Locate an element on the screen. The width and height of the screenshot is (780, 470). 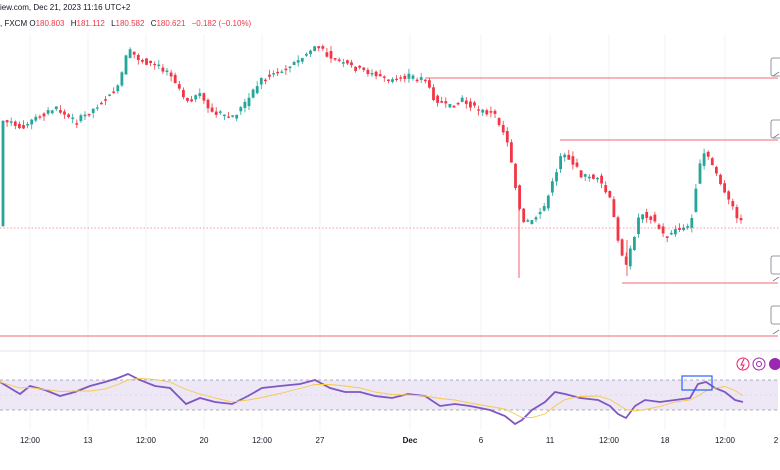
rsi-pane is located at coordinates (389, 399).